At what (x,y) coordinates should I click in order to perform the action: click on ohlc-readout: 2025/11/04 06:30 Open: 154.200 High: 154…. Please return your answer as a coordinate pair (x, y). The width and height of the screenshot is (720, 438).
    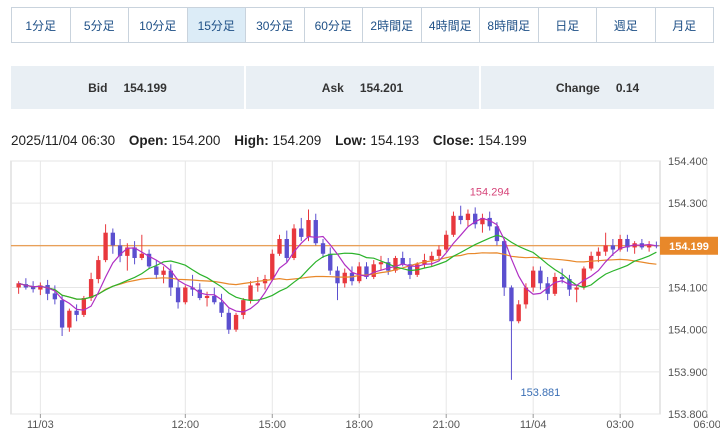
    Looking at the image, I should click on (274, 140).